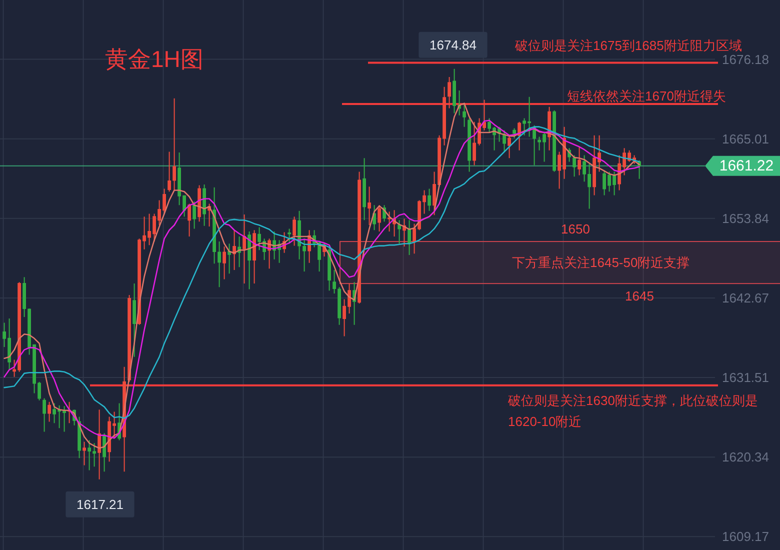  I want to click on ref-line-label: 破位则是关注1630附近支撑，此位破位则是1620-10附近, so click(632, 410).